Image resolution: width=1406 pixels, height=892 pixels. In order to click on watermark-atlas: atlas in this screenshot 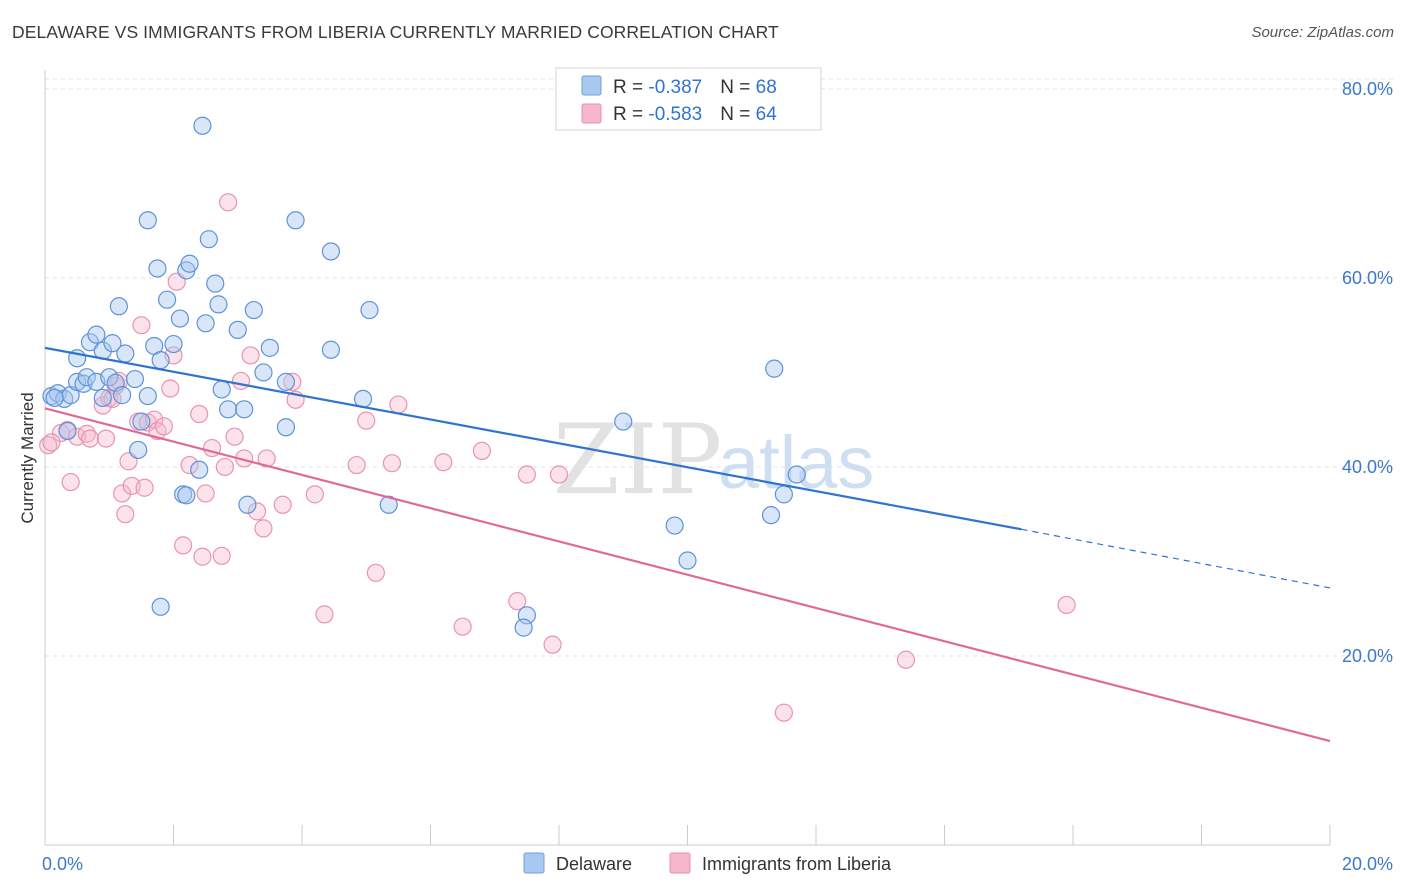, I will do `click(796, 462)`.